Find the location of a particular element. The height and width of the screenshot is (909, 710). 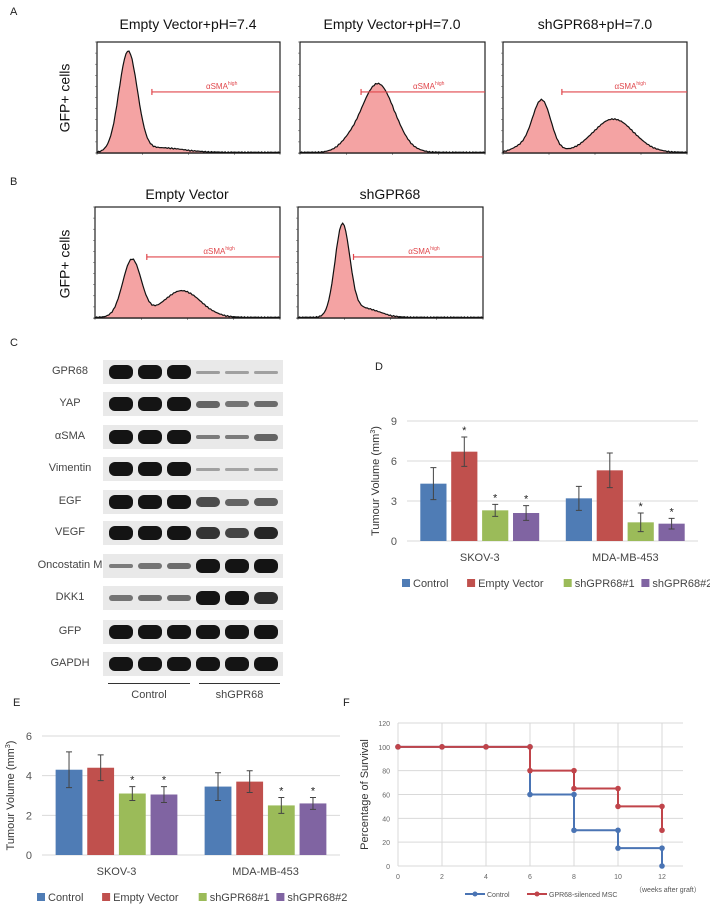

y-tick-label: 3 is located at coordinates (394, 502).